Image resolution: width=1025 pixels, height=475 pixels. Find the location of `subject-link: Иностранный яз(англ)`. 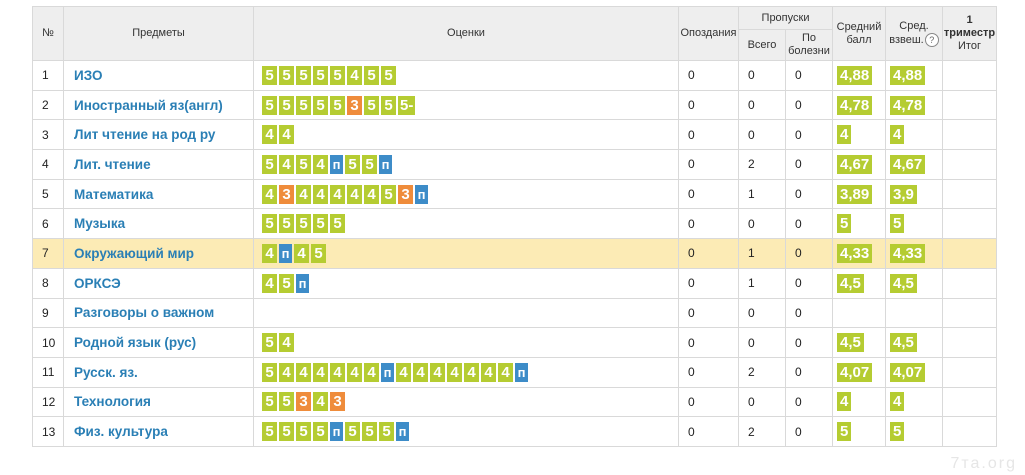

subject-link: Иностранный яз(англ) is located at coordinates (158, 105).